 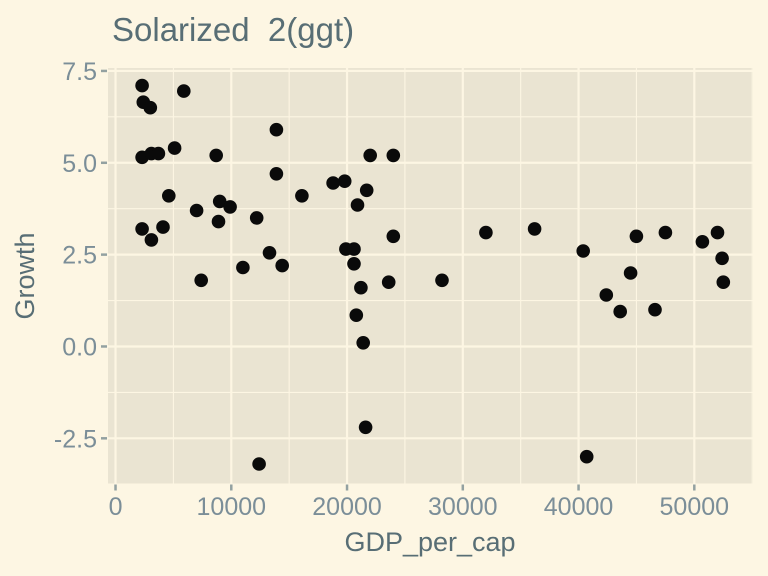 What do you see at coordinates (579, 507) in the screenshot?
I see `x-tick-label: 40000` at bounding box center [579, 507].